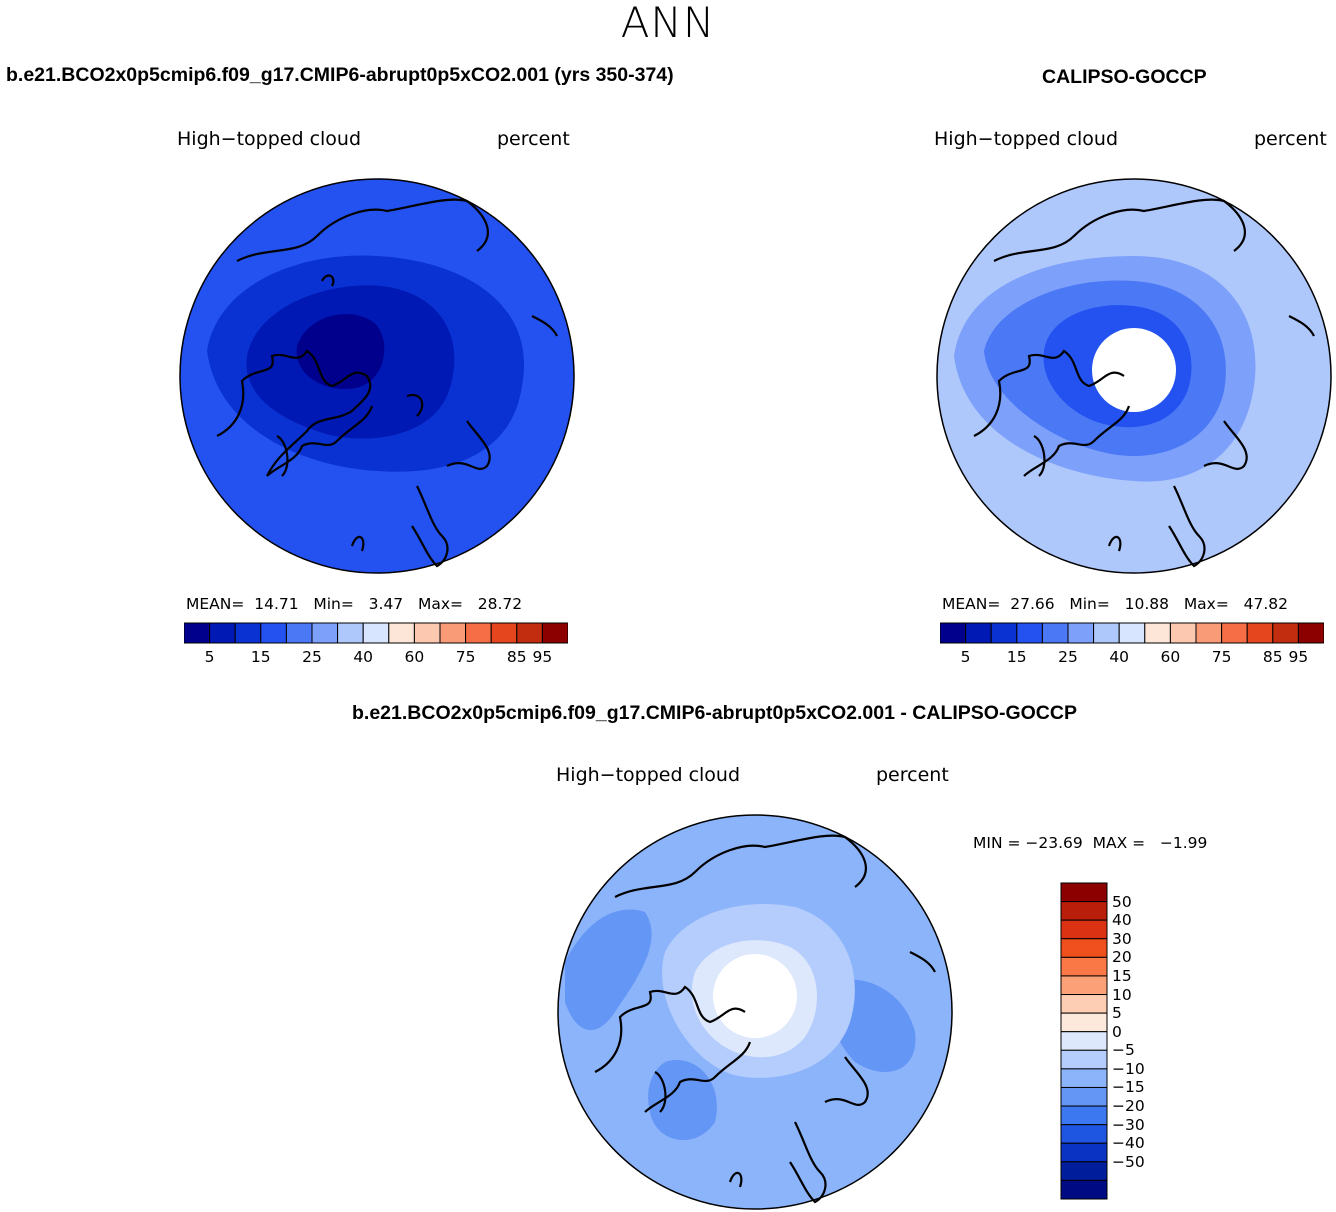 Image resolution: width=1336 pixels, height=1212 pixels. What do you see at coordinates (1132, 658) in the screenshot?
I see `obs-colorbar-labels: 5 15 25 40 60 75 85 95` at bounding box center [1132, 658].